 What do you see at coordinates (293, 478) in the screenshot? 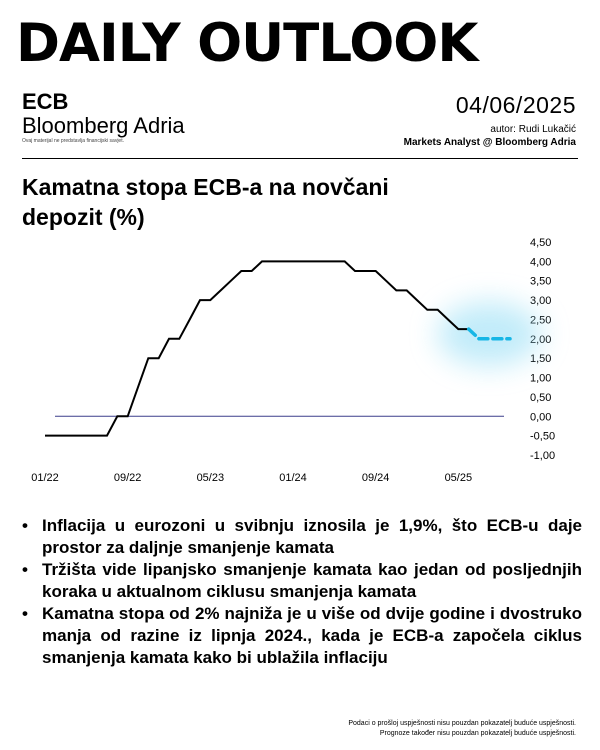
I see `x-tick-label: 01/24` at bounding box center [293, 478].